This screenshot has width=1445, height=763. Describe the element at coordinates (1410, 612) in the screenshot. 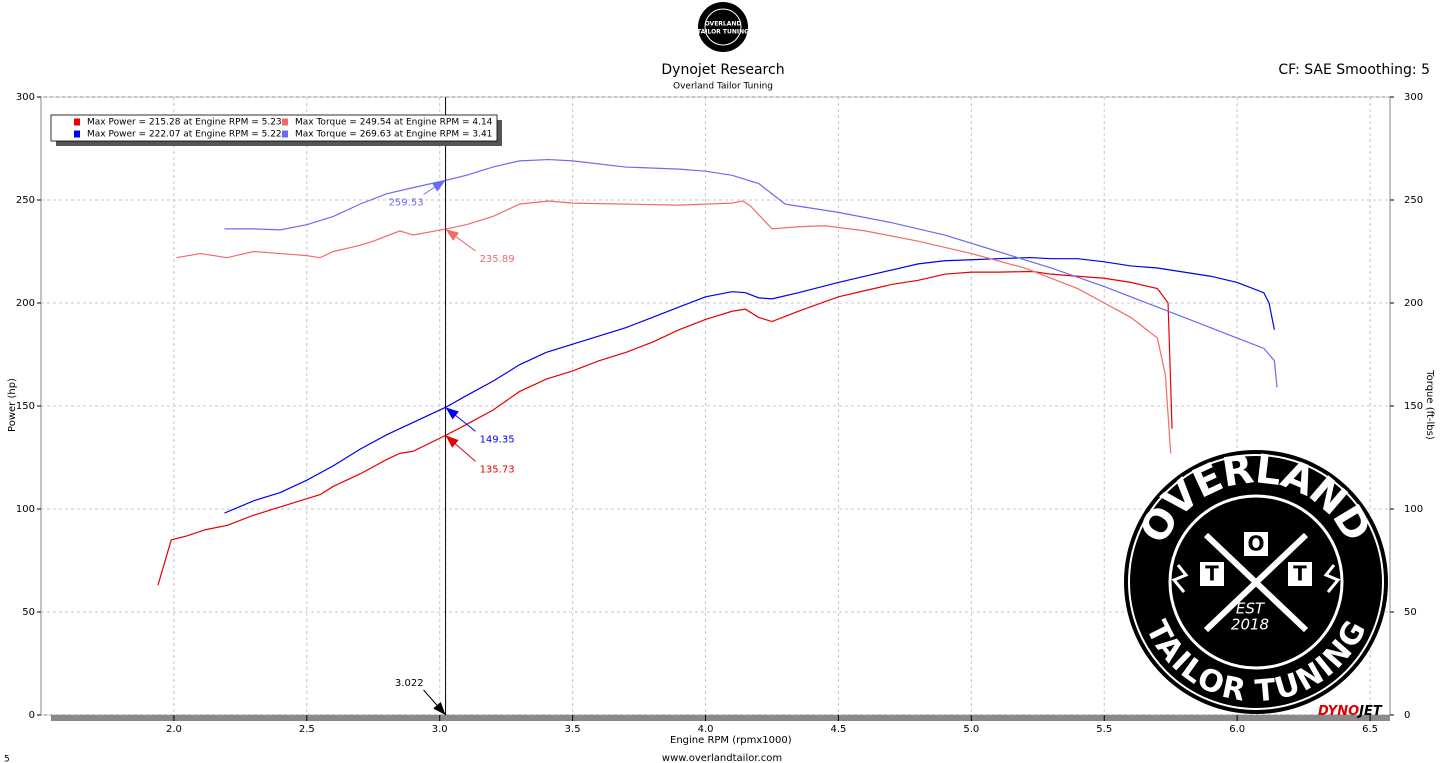

I see `y2-tick-label: 50` at that location.